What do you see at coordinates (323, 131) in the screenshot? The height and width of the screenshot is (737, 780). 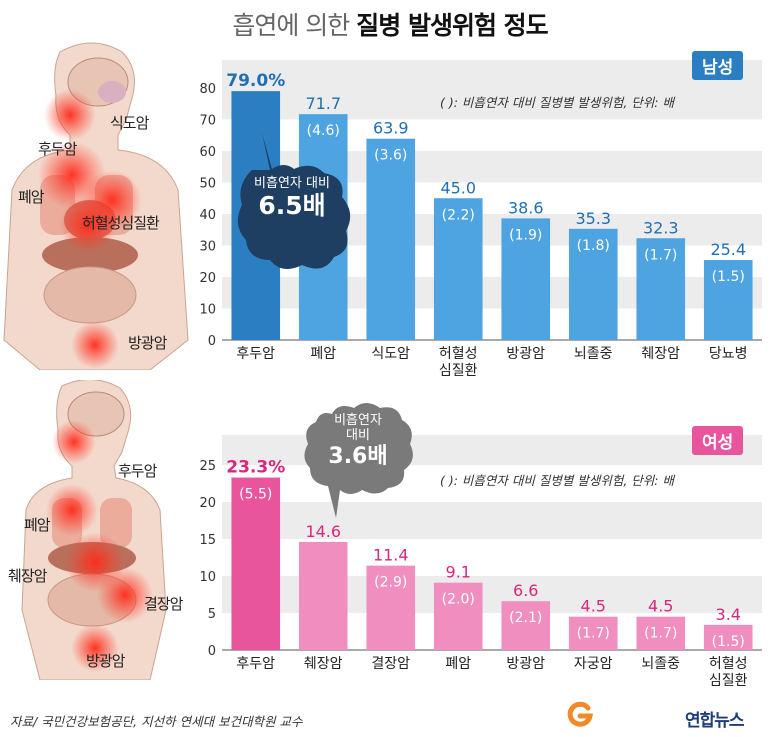 I see `ratio-label: (4.6)` at bounding box center [323, 131].